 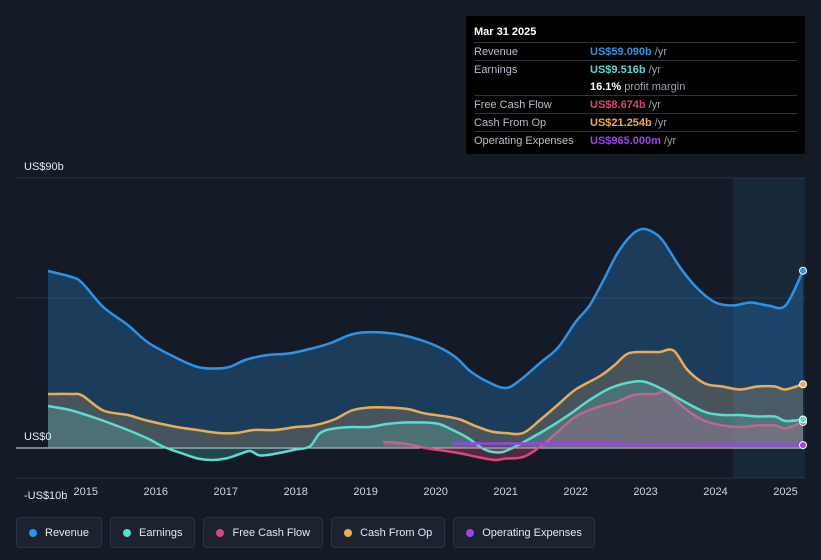 What do you see at coordinates (505, 492) in the screenshot?
I see `x-tick-label: 2021` at bounding box center [505, 492].